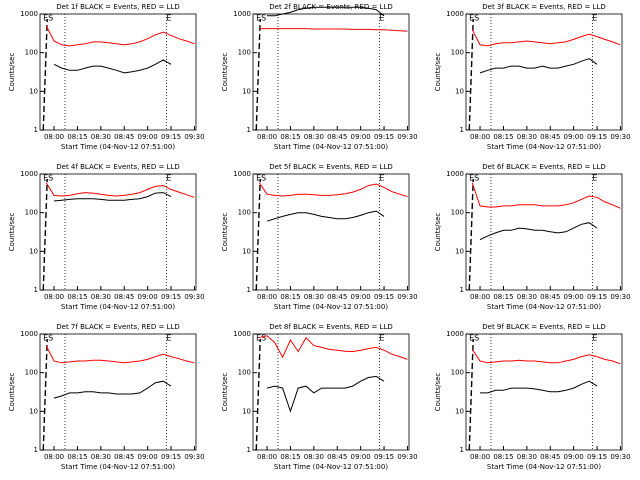  Describe the element at coordinates (117, 327) in the screenshot. I see `chart-title: Det 7f BLACK = Events, RED = LLD` at that location.